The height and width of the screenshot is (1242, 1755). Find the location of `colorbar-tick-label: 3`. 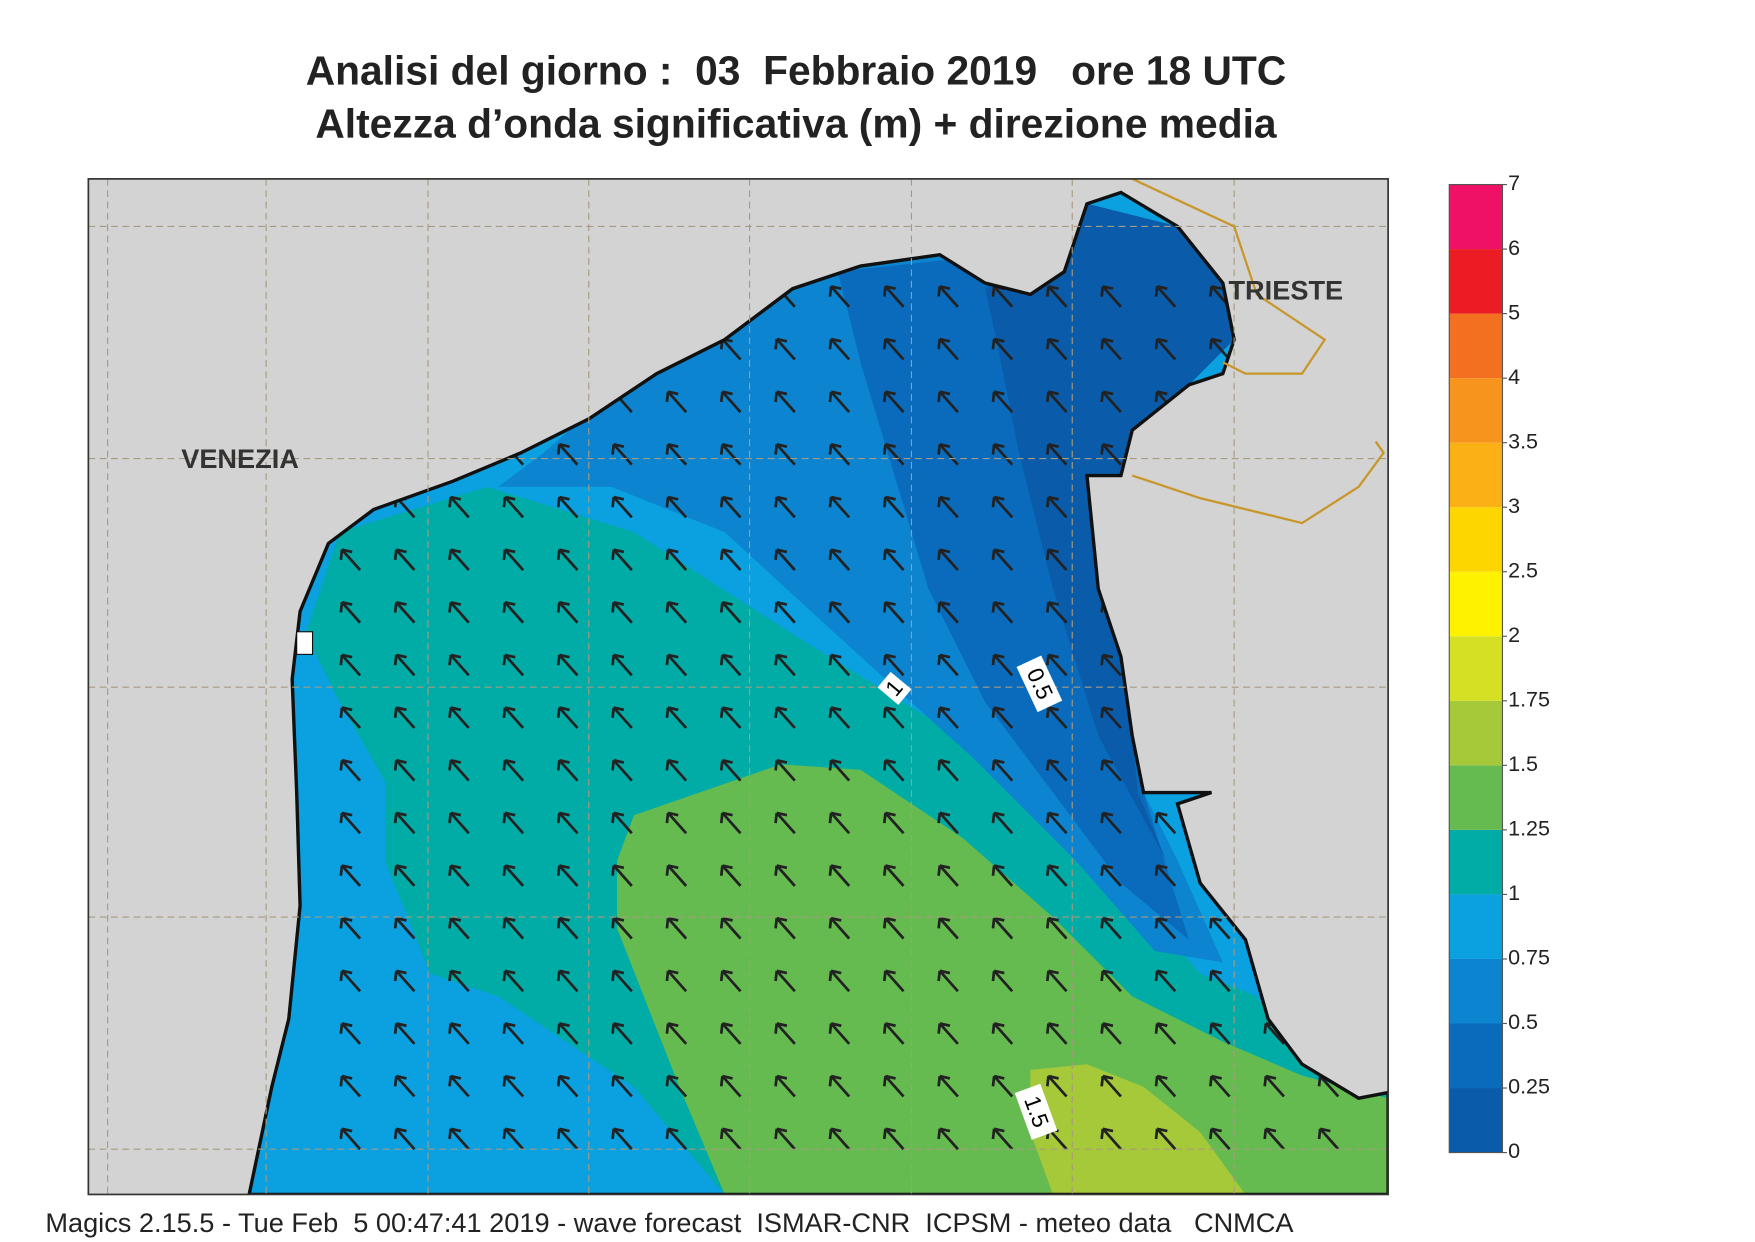

colorbar-tick-label: 3 is located at coordinates (1514, 506).